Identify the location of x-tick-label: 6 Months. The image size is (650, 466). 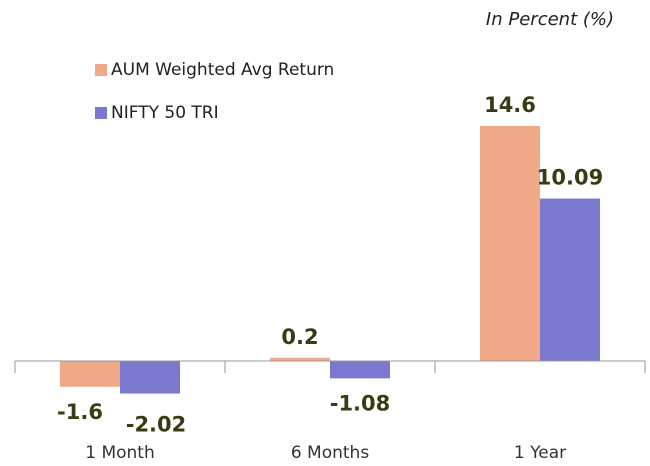
(330, 453).